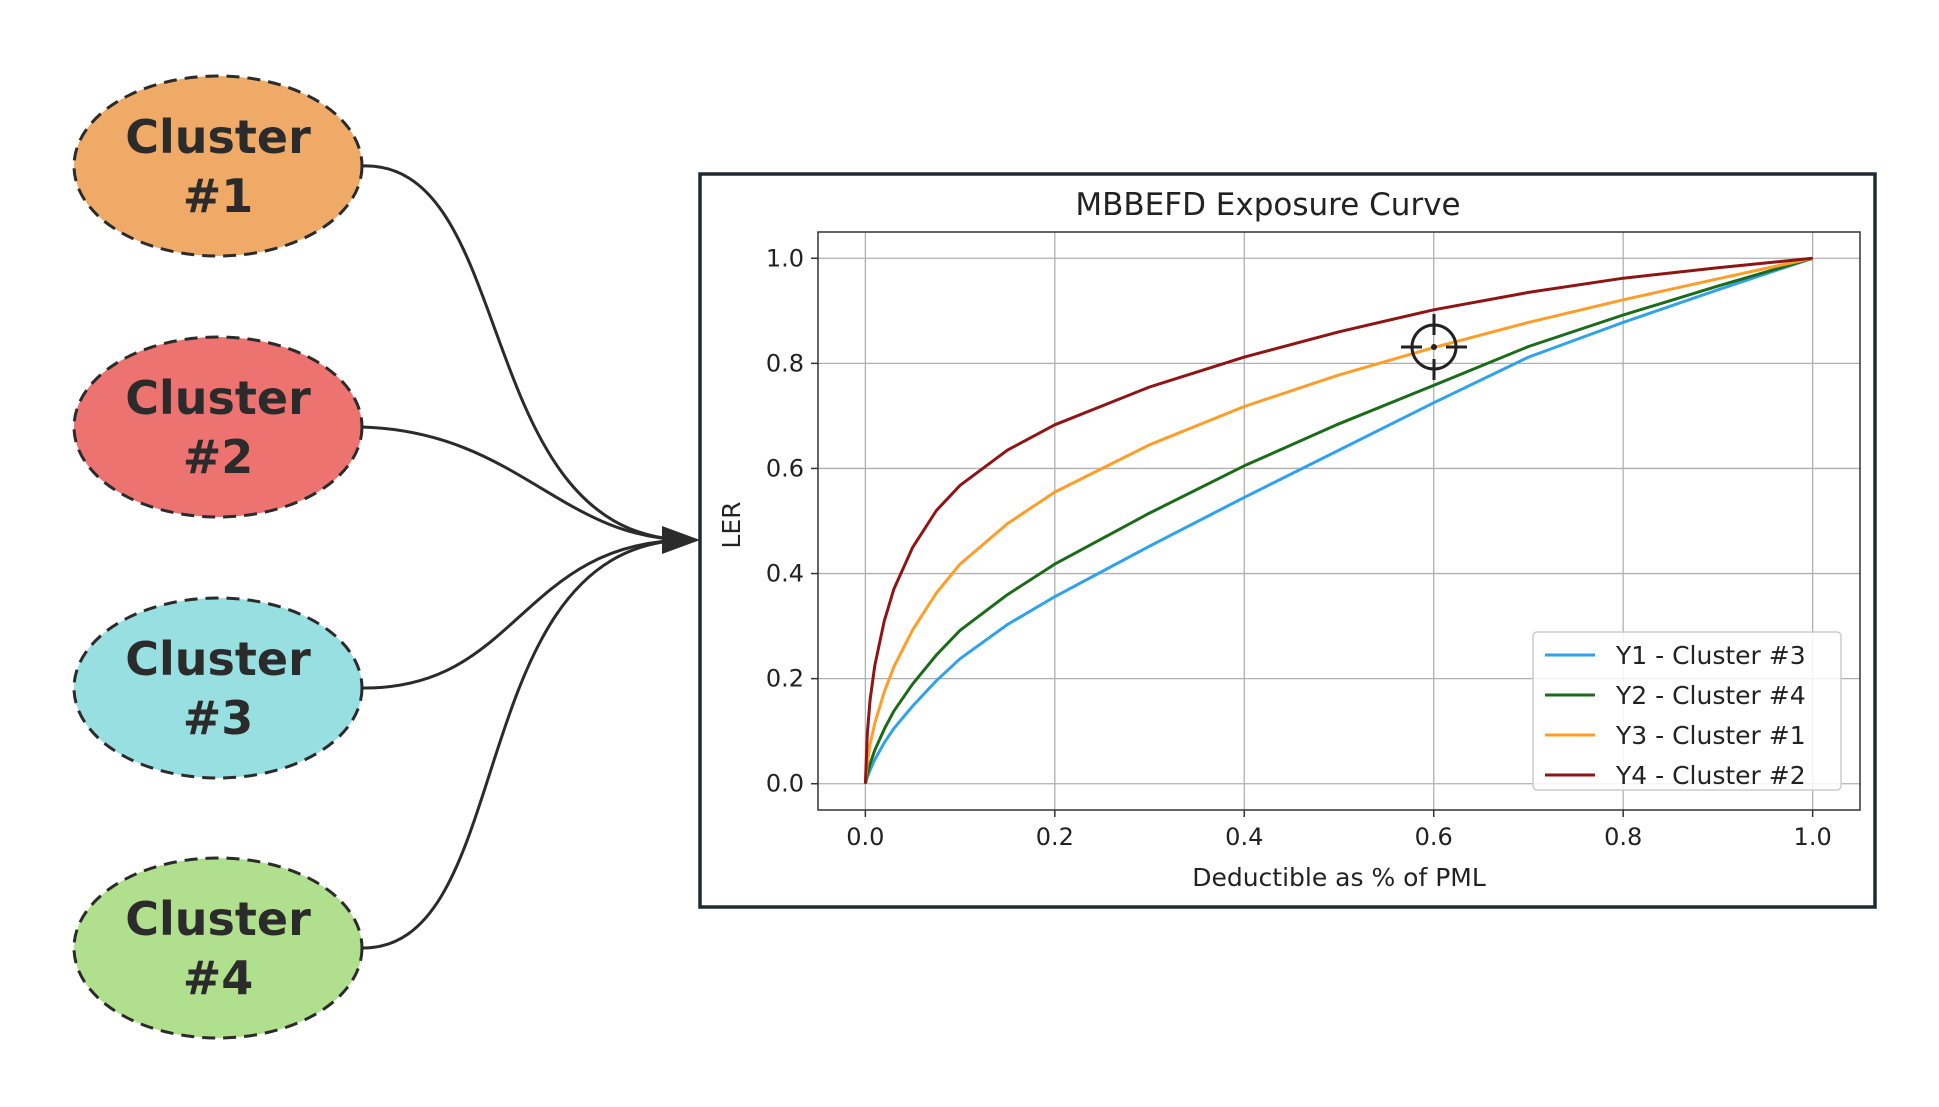 The width and height of the screenshot is (1939, 1107). Describe the element at coordinates (785, 363) in the screenshot. I see `y-tick-label: 0.8` at that location.